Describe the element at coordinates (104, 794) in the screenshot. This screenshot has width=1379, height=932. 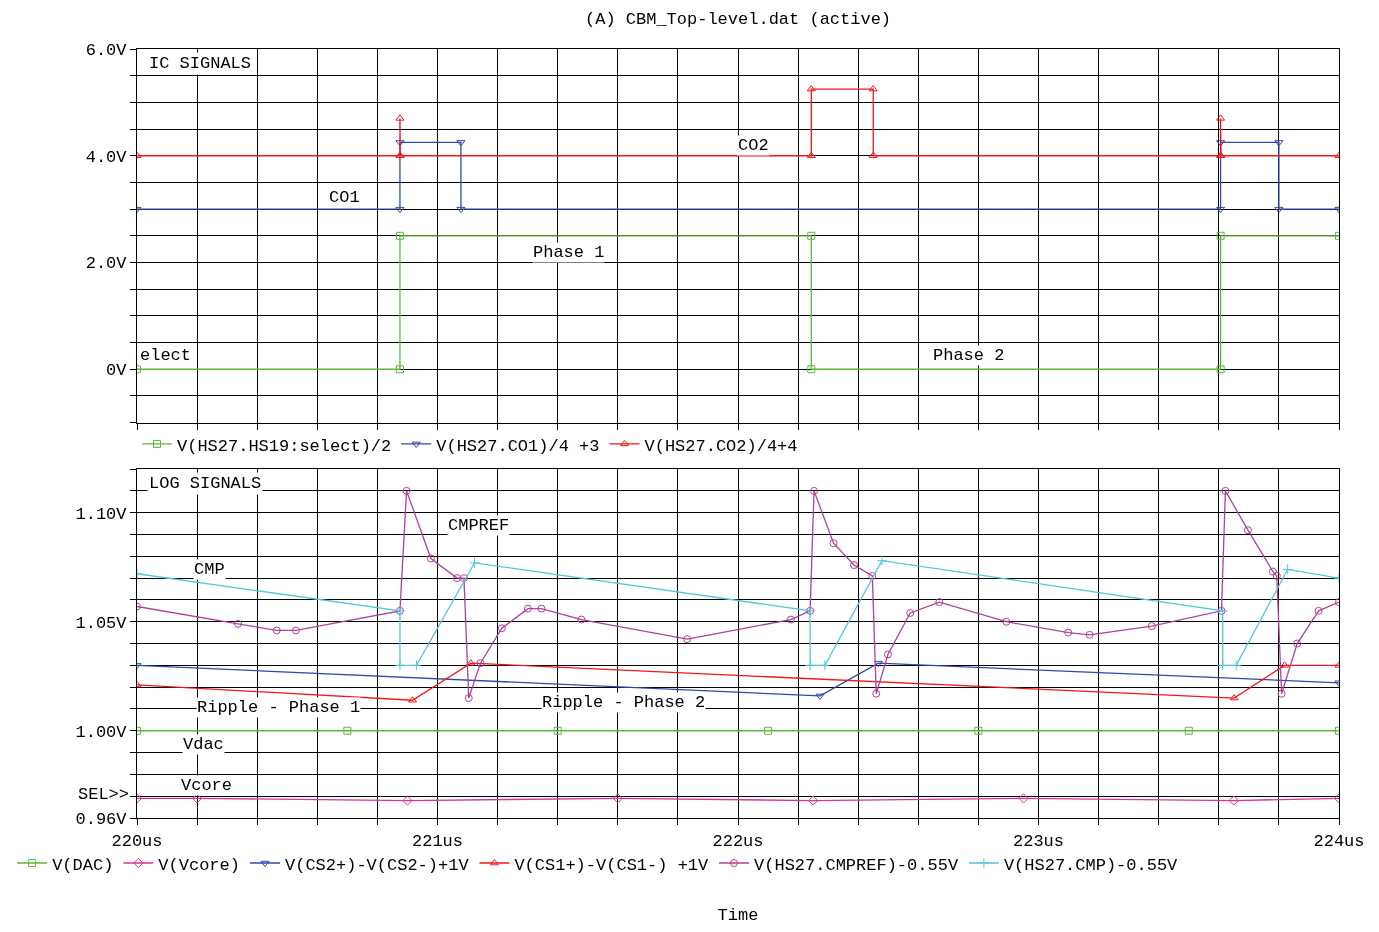
I see `text: SEL>>` at that location.